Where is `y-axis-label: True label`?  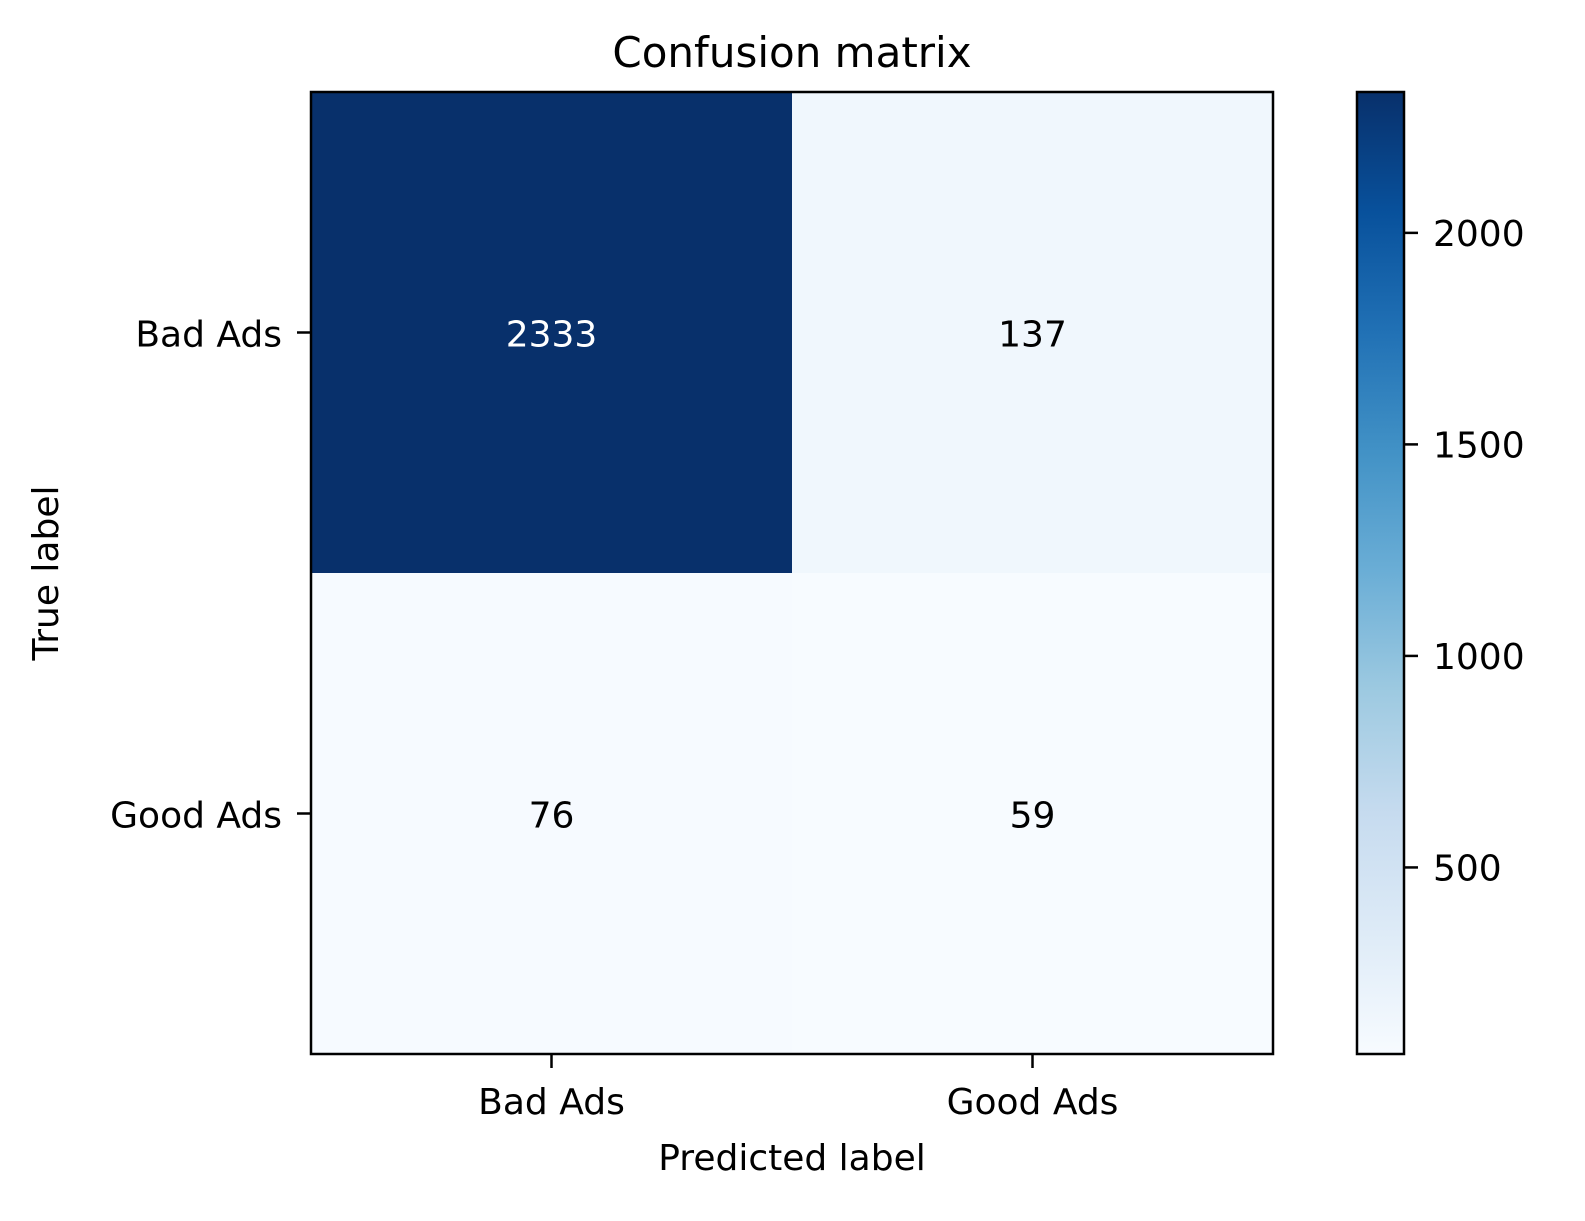 y-axis-label: True label is located at coordinates (46, 574).